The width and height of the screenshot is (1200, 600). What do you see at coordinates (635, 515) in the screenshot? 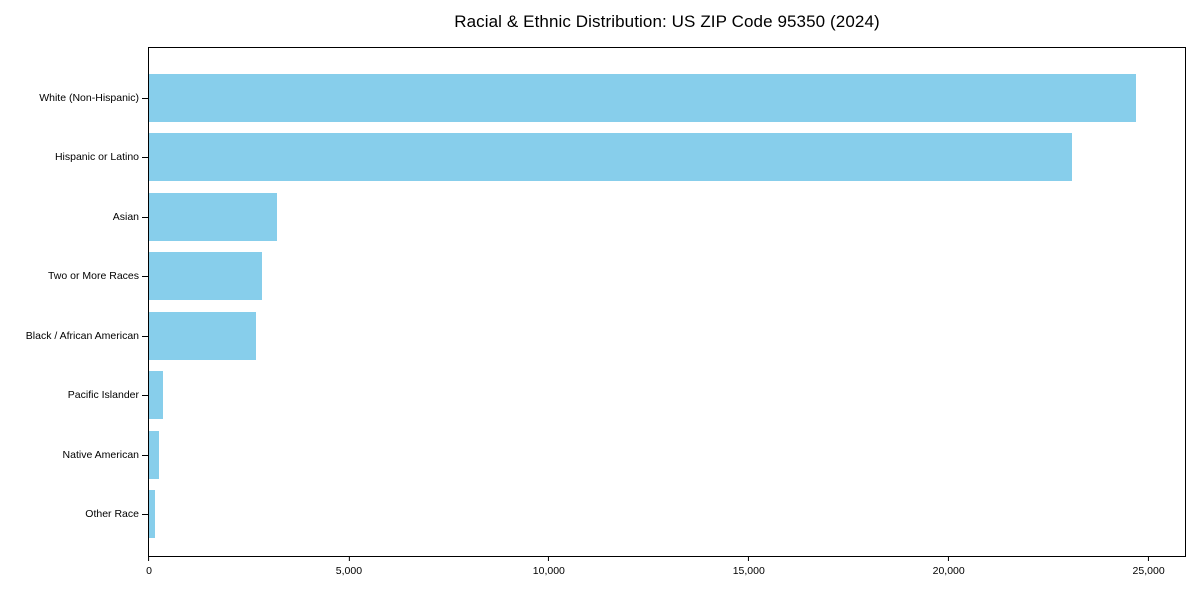
I see `bar-row-other-race: Other Race` at bounding box center [635, 515].